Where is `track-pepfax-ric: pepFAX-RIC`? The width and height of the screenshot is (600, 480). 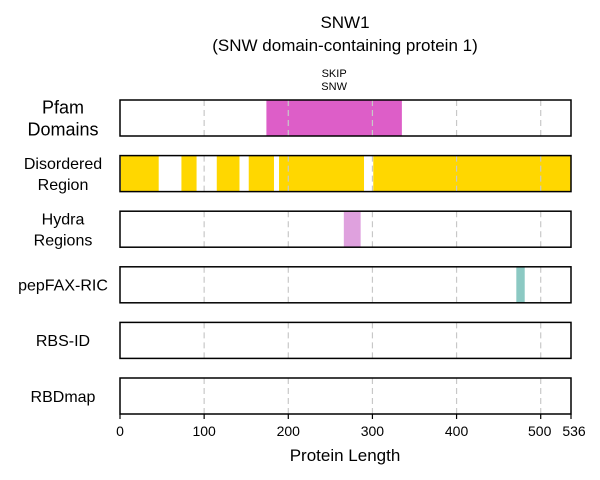
track-pepfax-ric: pepFAX-RIC is located at coordinates (295, 285).